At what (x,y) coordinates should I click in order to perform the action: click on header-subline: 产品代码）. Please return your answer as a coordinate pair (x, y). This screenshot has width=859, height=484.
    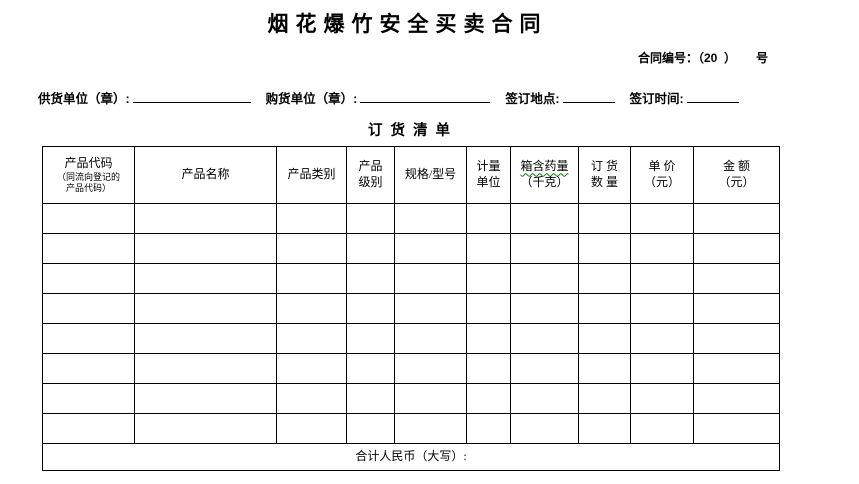
    Looking at the image, I should click on (88, 187).